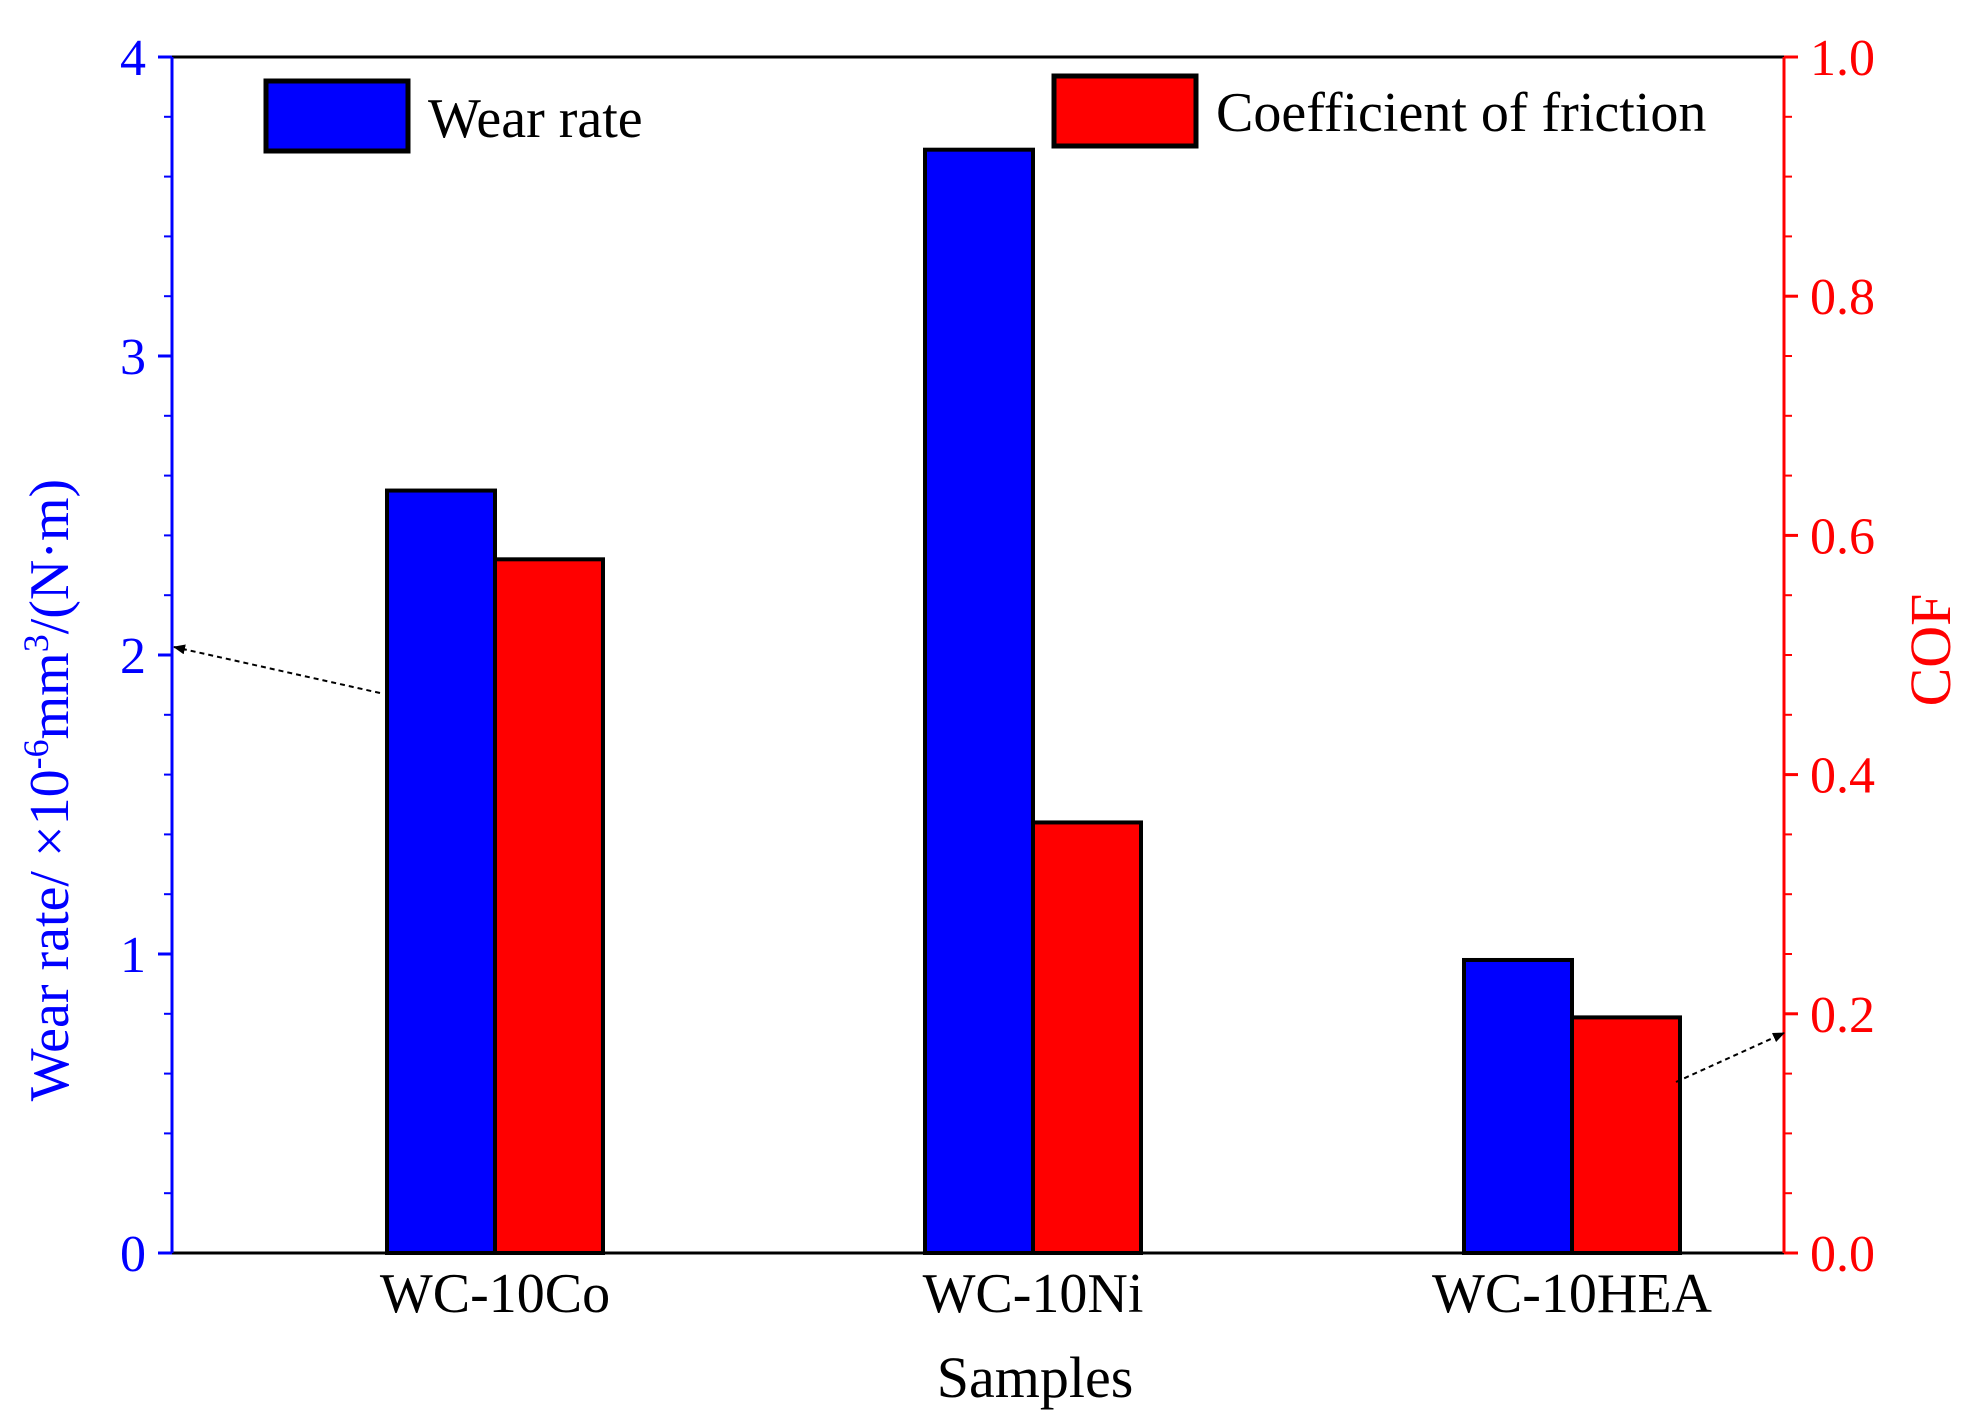 Image resolution: width=1986 pixels, height=1419 pixels. I want to click on right-tick-label: 0.6, so click(1842, 536).